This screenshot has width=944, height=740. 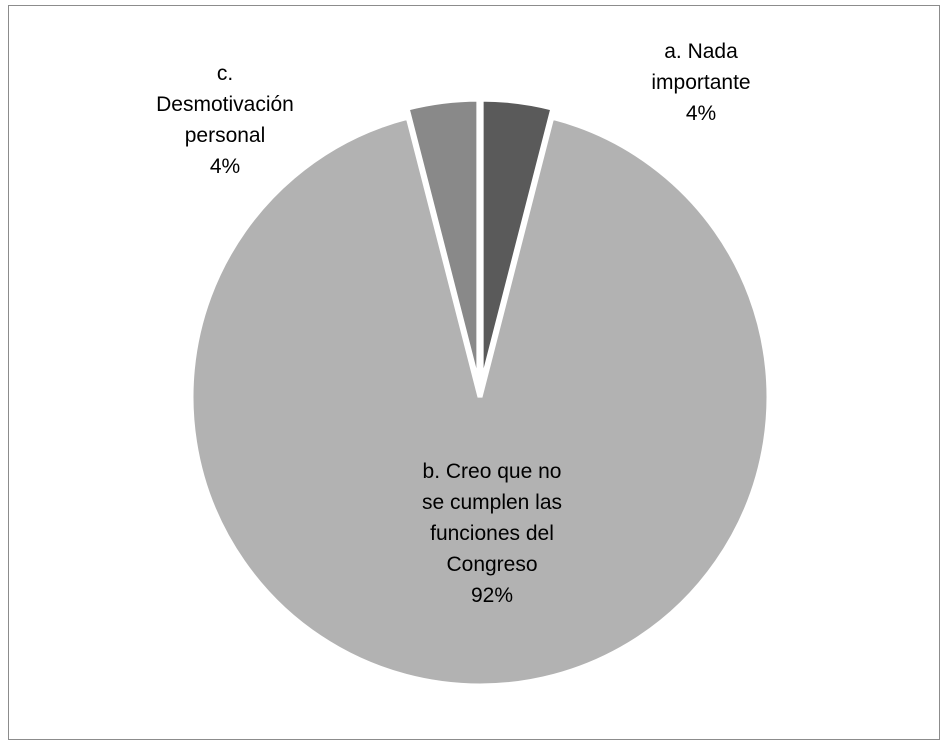 I want to click on data-label-3: c. Desmotivación personal 4%, so click(x=225, y=120).